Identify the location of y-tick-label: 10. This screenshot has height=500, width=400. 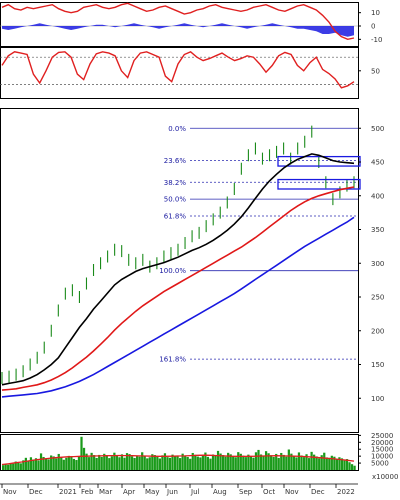
(375, 13).